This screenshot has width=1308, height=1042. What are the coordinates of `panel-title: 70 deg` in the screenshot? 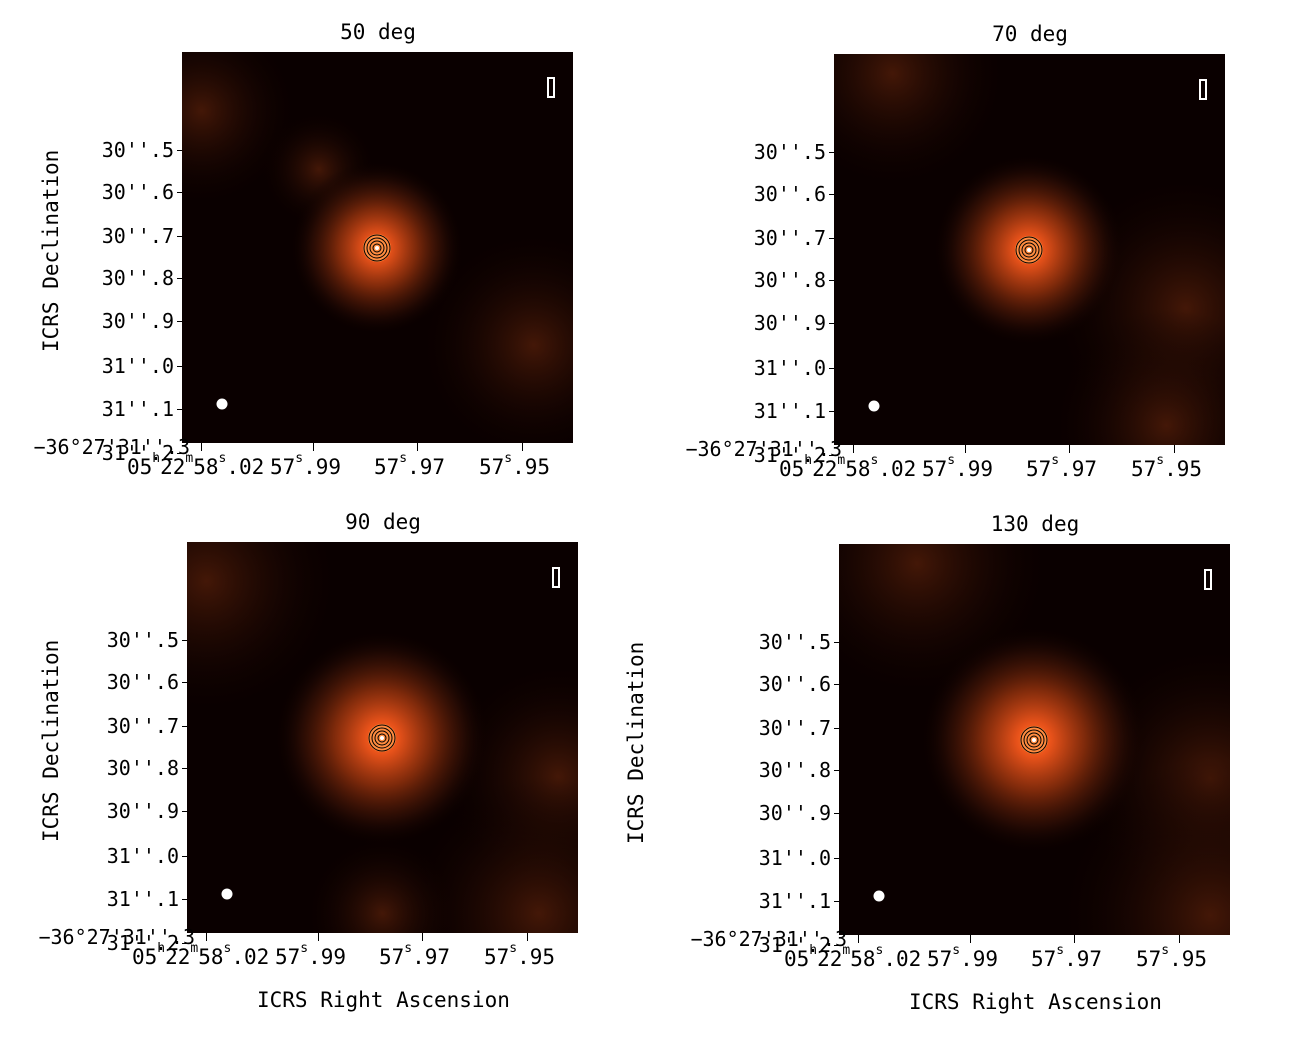 It's located at (1030, 34).